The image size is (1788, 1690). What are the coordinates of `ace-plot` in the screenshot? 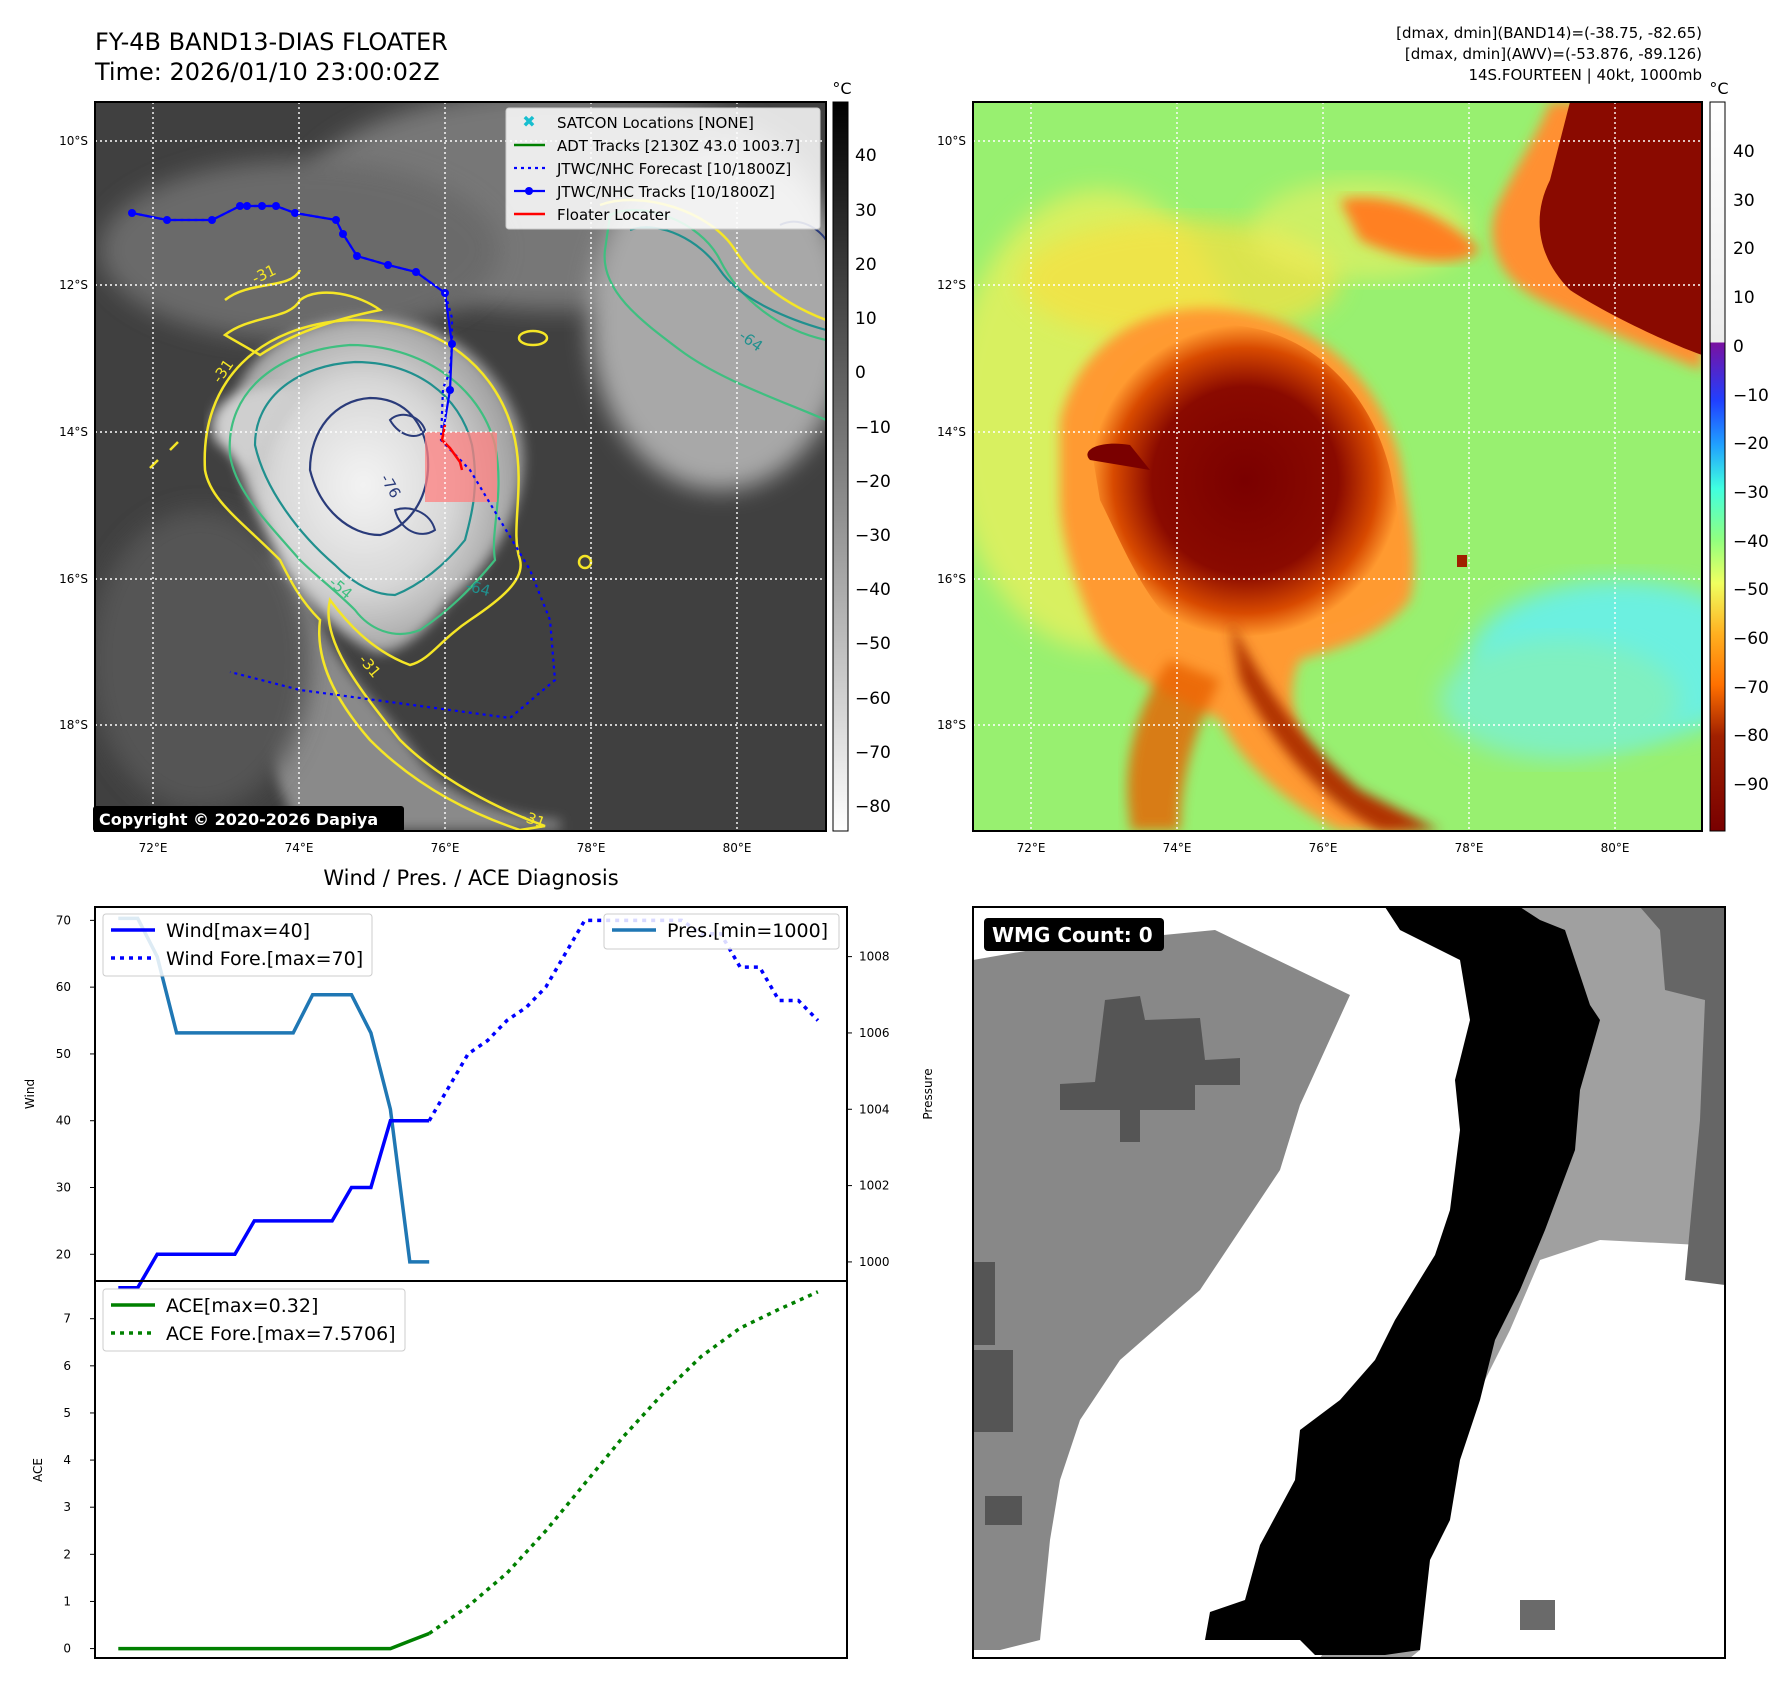 It's located at (468, 1470).